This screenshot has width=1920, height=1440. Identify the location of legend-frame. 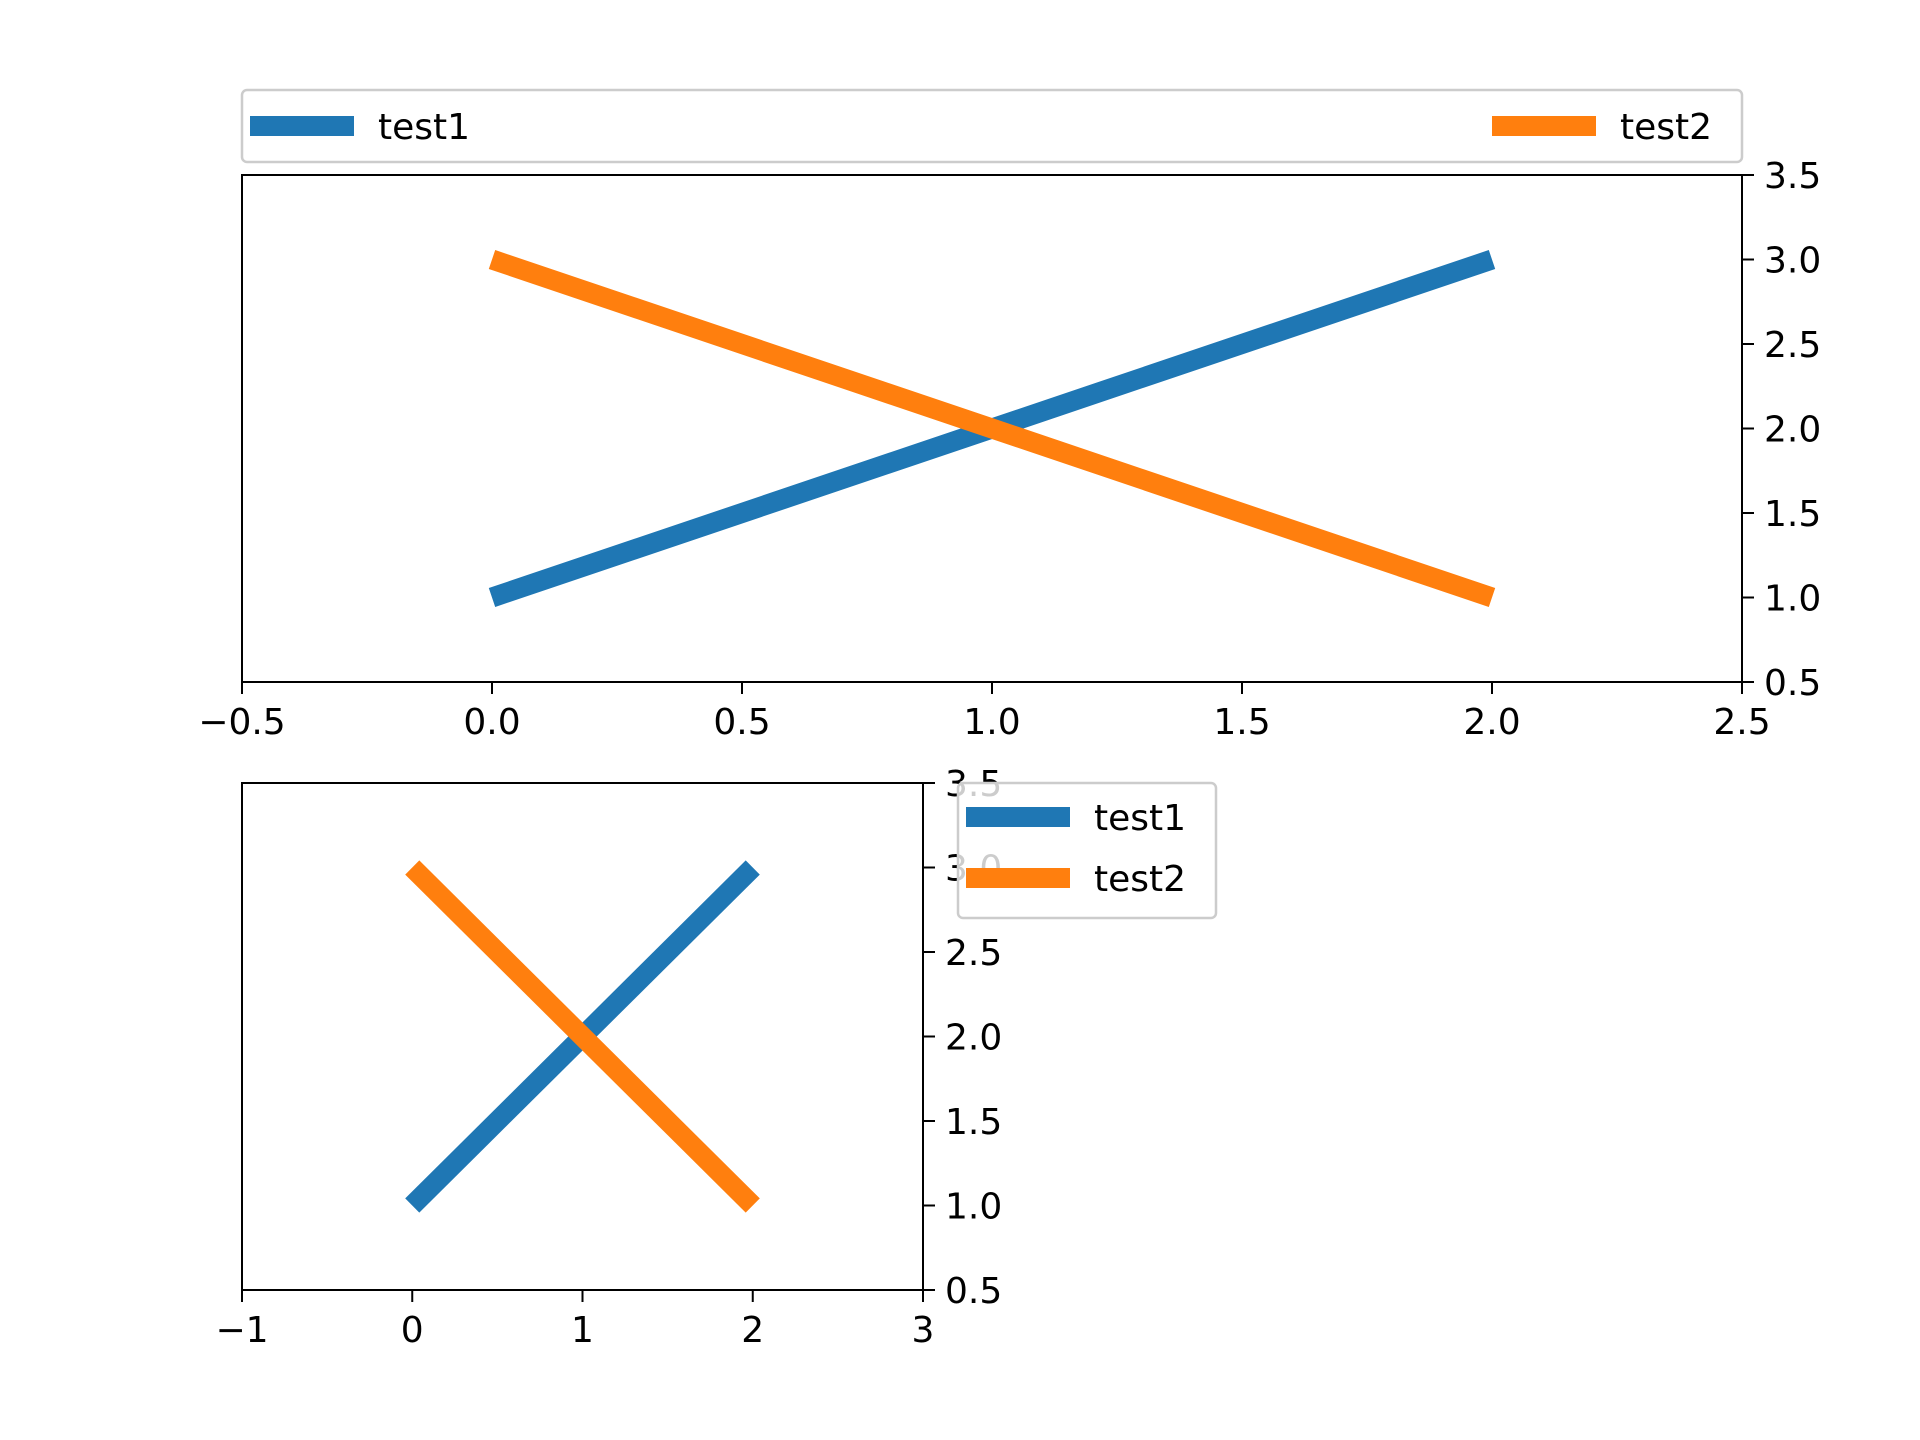
(992, 126).